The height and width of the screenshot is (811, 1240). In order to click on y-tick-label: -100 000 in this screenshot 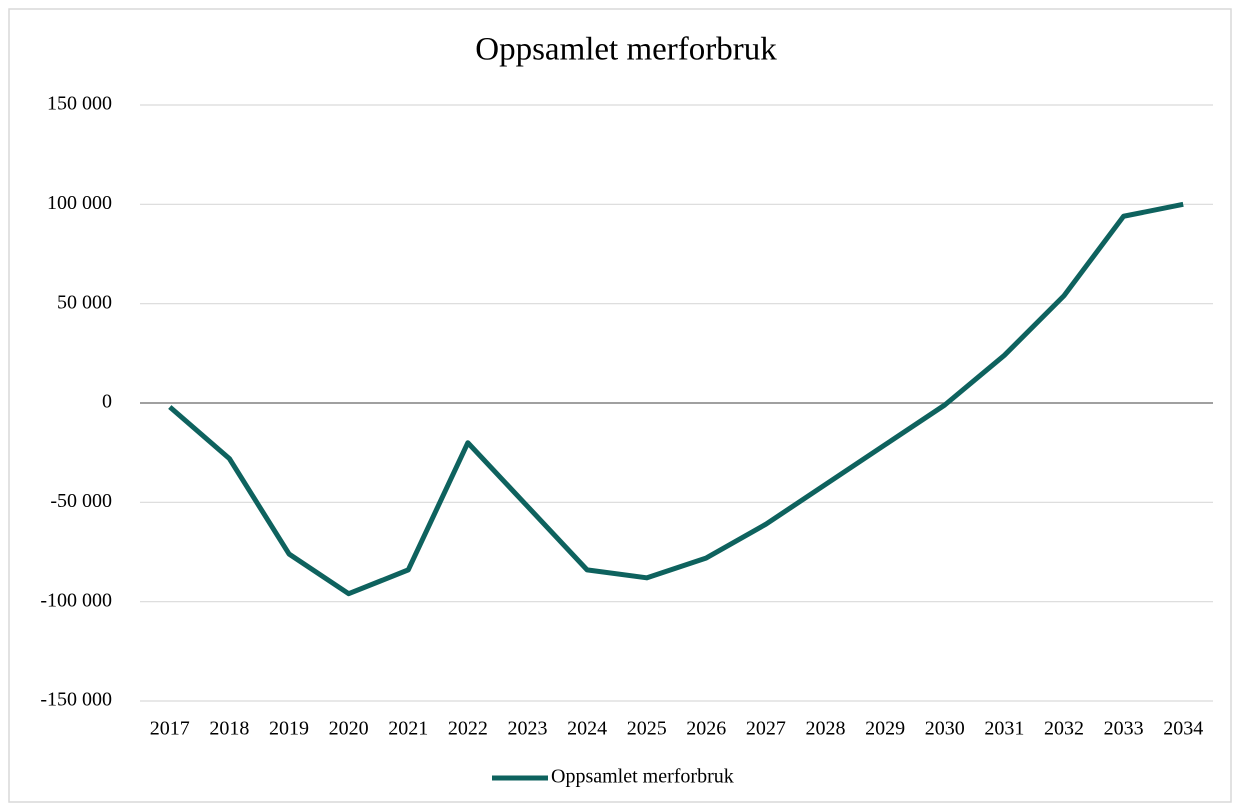, I will do `click(76, 600)`.